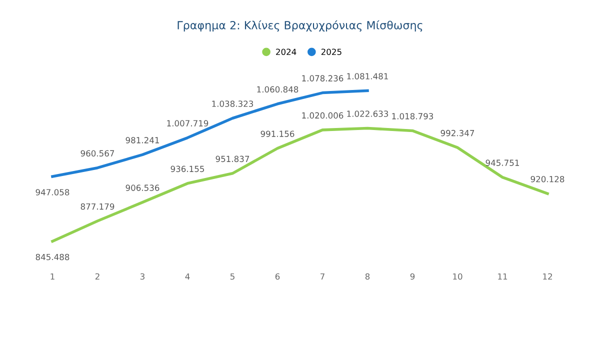 Image resolution: width=600 pixels, height=344 pixels. I want to click on data-label: 1.060.848, so click(277, 89).